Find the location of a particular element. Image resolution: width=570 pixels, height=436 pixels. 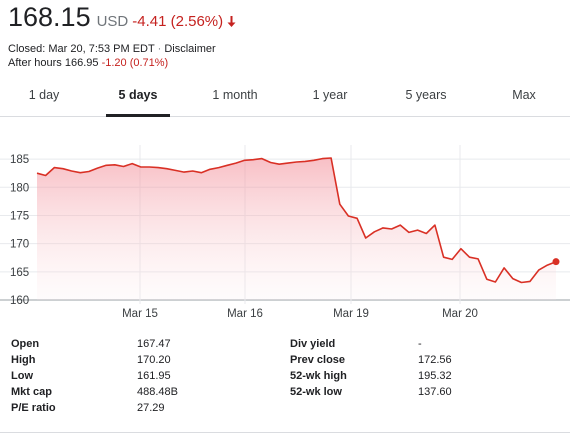

last-price-dot is located at coordinates (556, 262).